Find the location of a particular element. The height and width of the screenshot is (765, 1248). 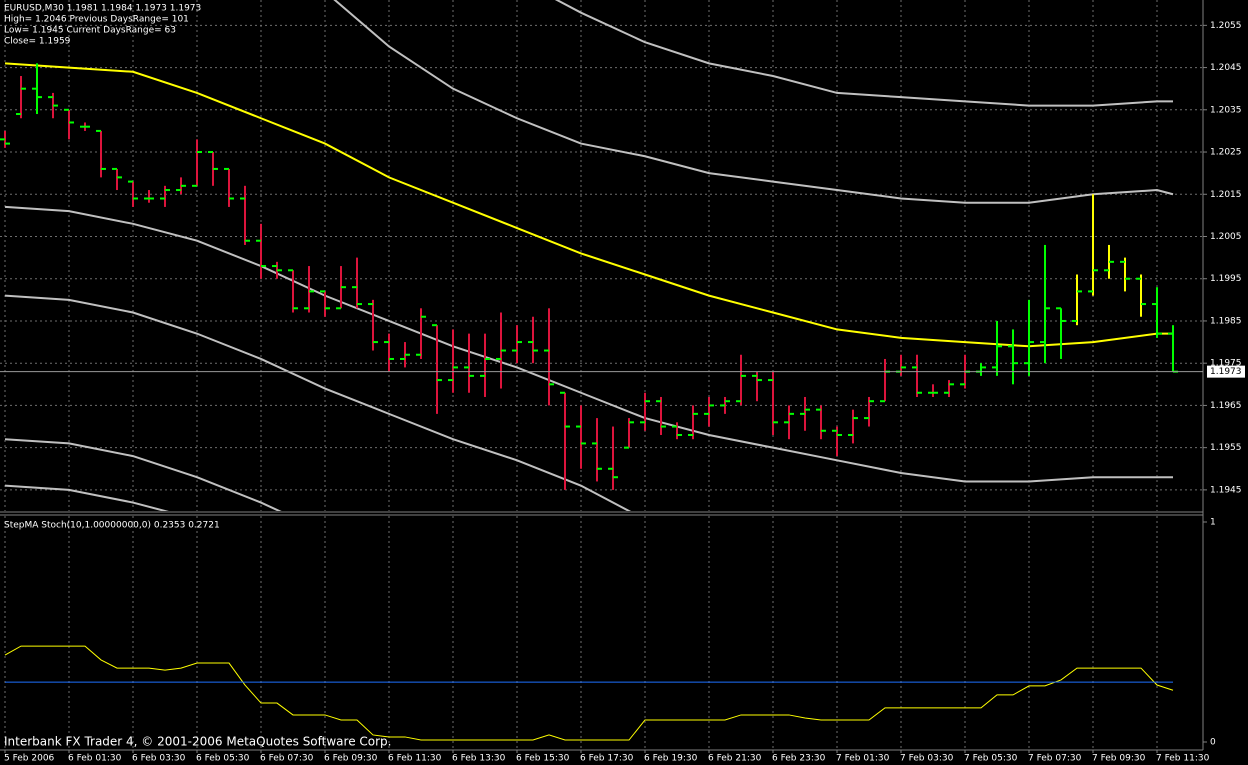

y-tick-label: 1.2045 is located at coordinates (1226, 68).